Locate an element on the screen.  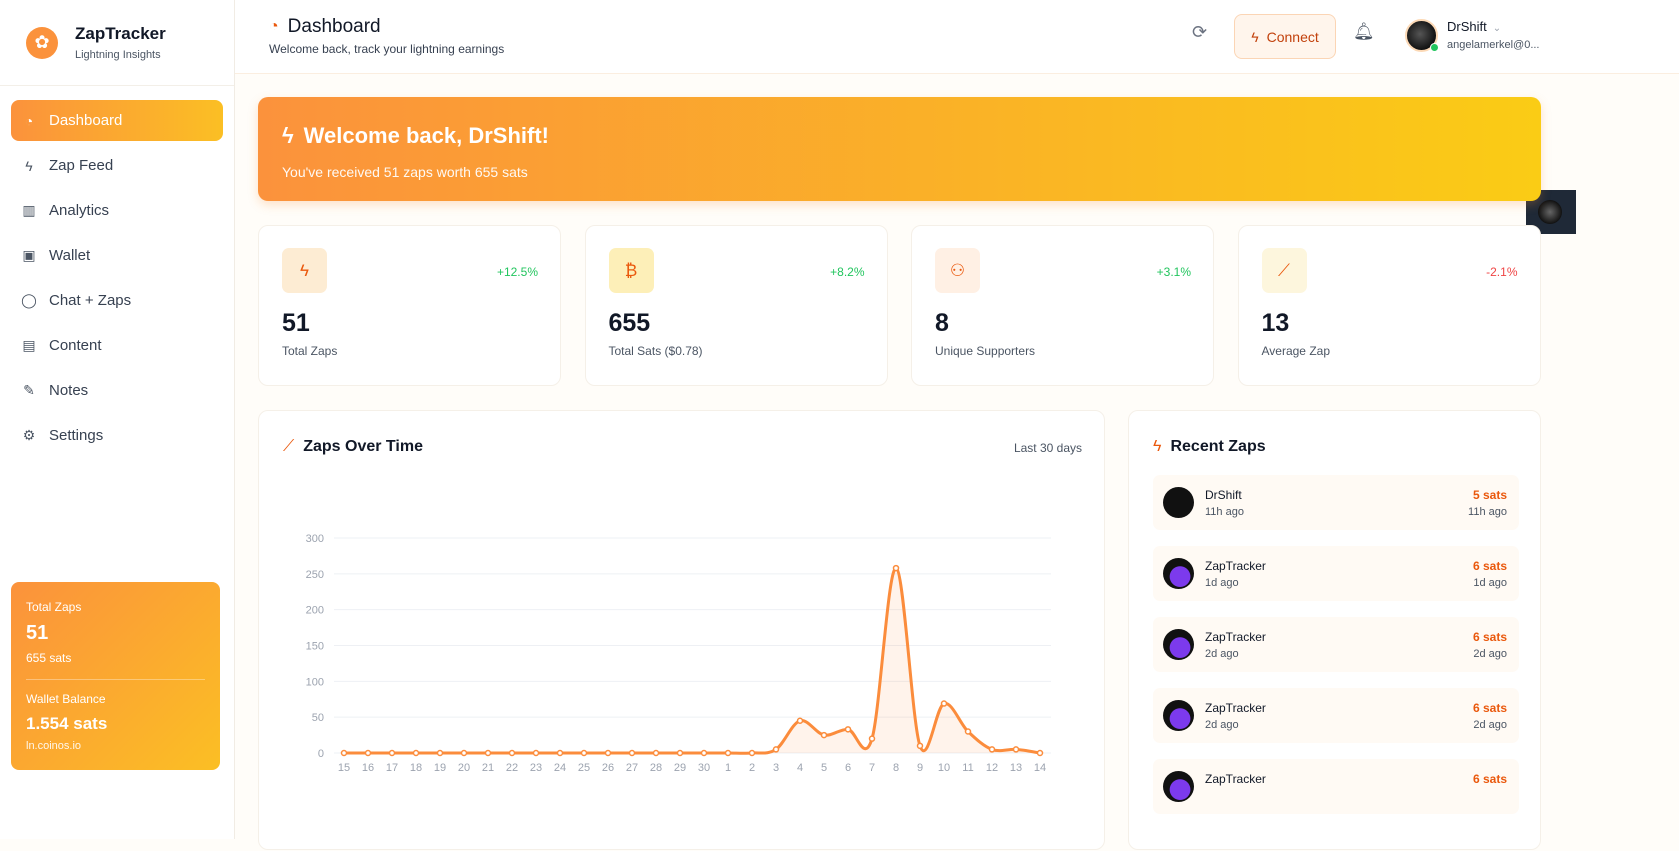
x-tick-label: 30 is located at coordinates (704, 768).